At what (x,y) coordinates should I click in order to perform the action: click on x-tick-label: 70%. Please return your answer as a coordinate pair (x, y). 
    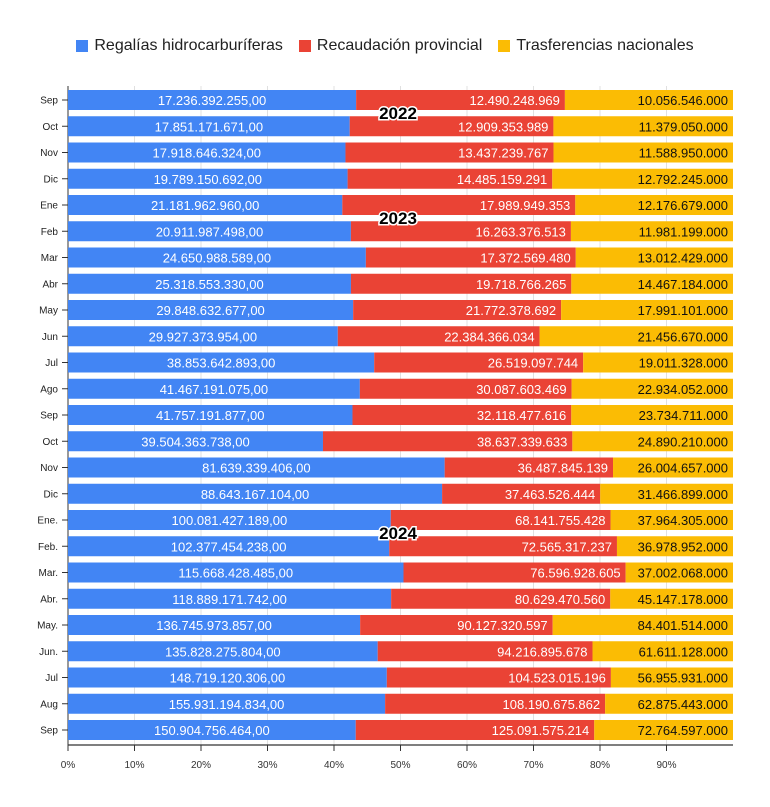
    Looking at the image, I should click on (533, 765).